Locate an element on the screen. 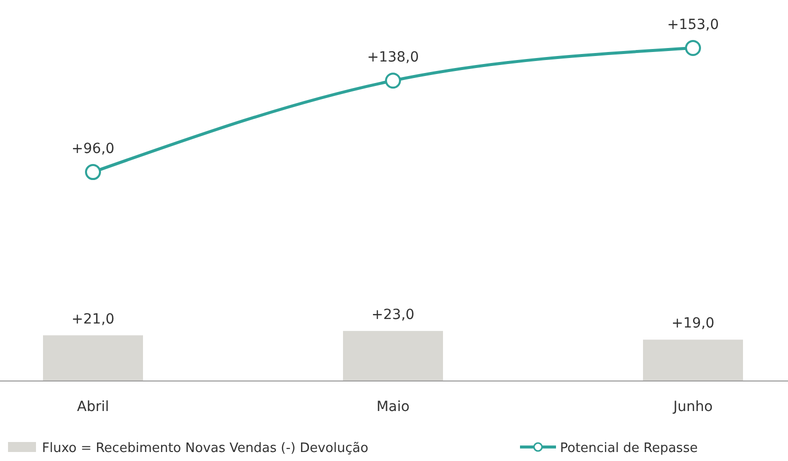 This screenshot has height=461, width=788. data-label: +138,0 is located at coordinates (393, 58).